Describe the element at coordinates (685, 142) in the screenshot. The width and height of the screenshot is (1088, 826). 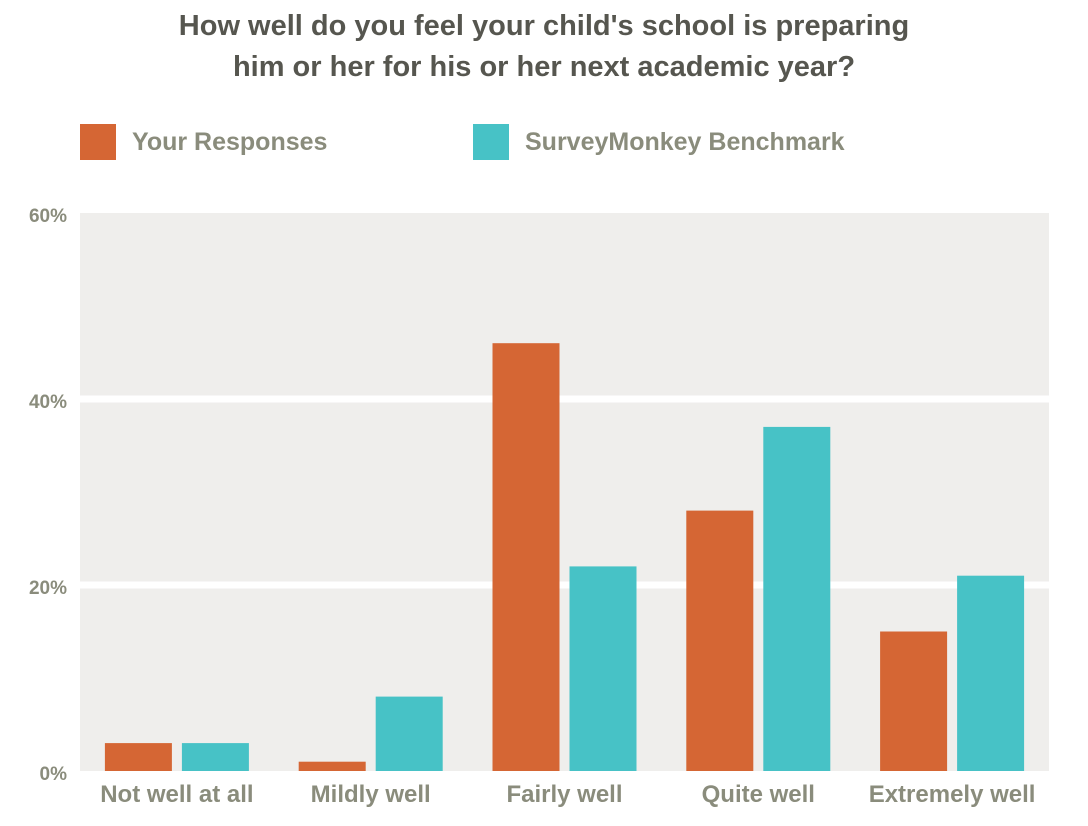
I see `legend-label-benchmark: SurveyMonkey Benchmark` at that location.